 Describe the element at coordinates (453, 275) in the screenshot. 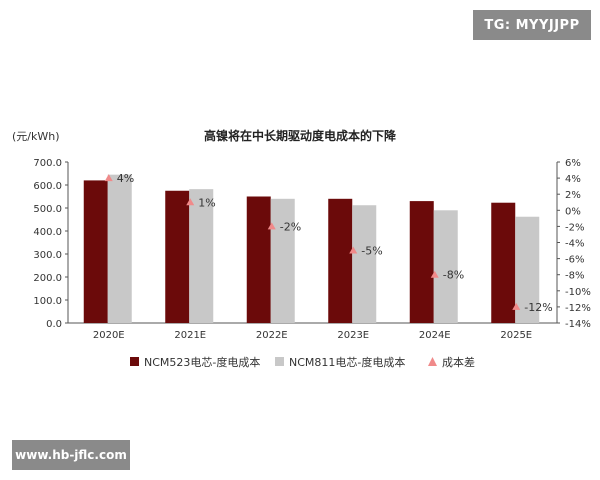

I see `cost-diff-label: -8%` at that location.